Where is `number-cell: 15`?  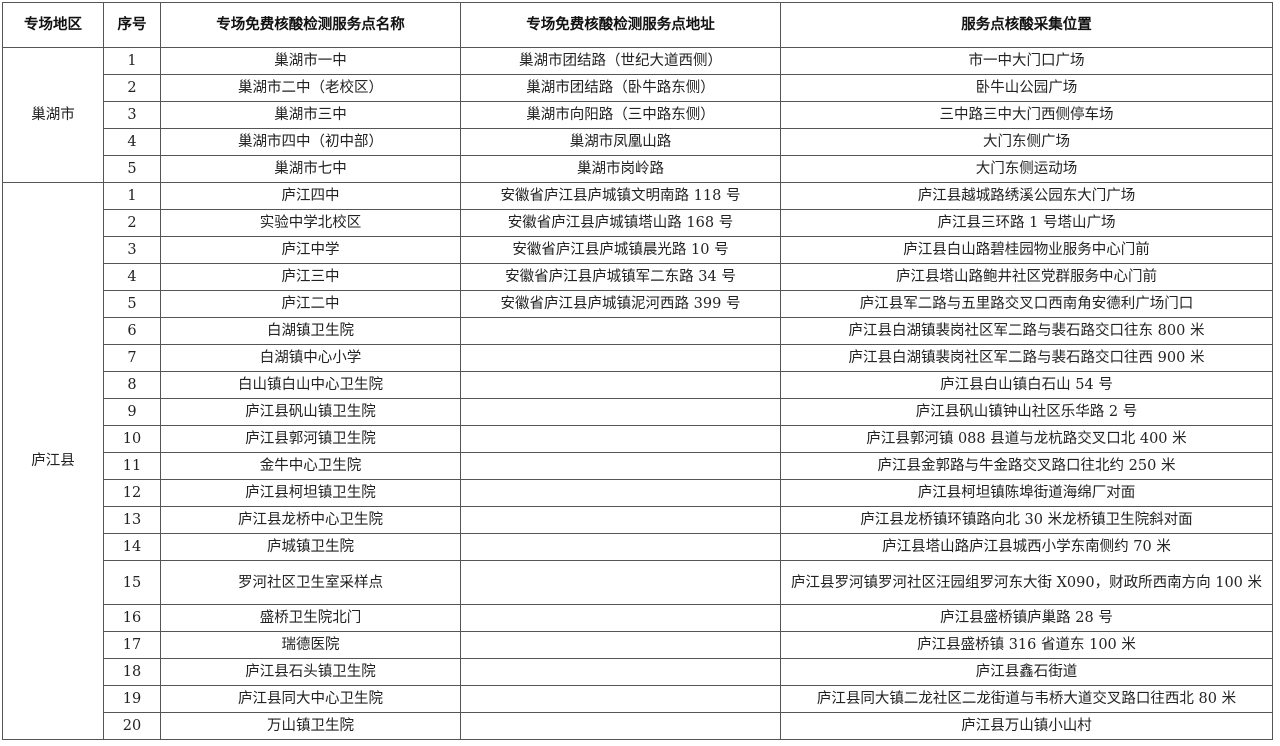 number-cell: 15 is located at coordinates (132, 582).